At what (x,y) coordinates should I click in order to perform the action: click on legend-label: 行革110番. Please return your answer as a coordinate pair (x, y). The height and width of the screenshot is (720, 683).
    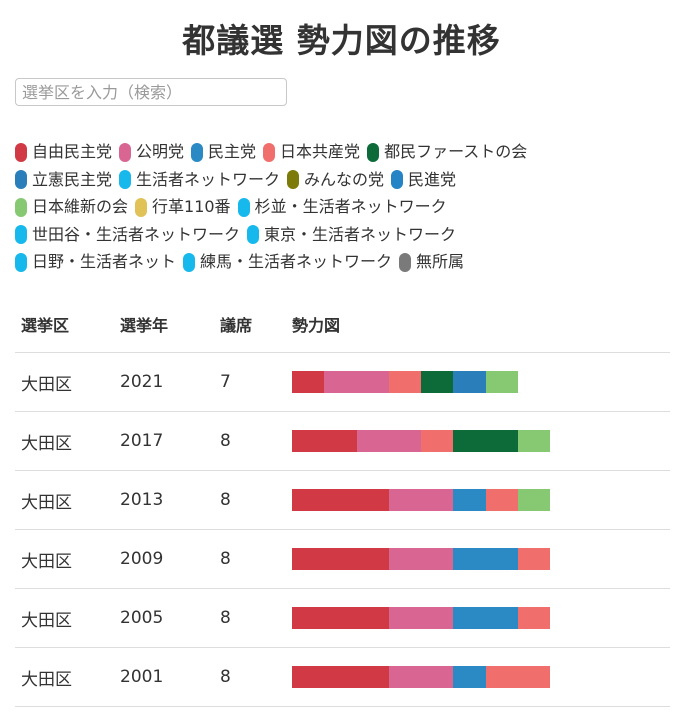
    Looking at the image, I should click on (191, 206).